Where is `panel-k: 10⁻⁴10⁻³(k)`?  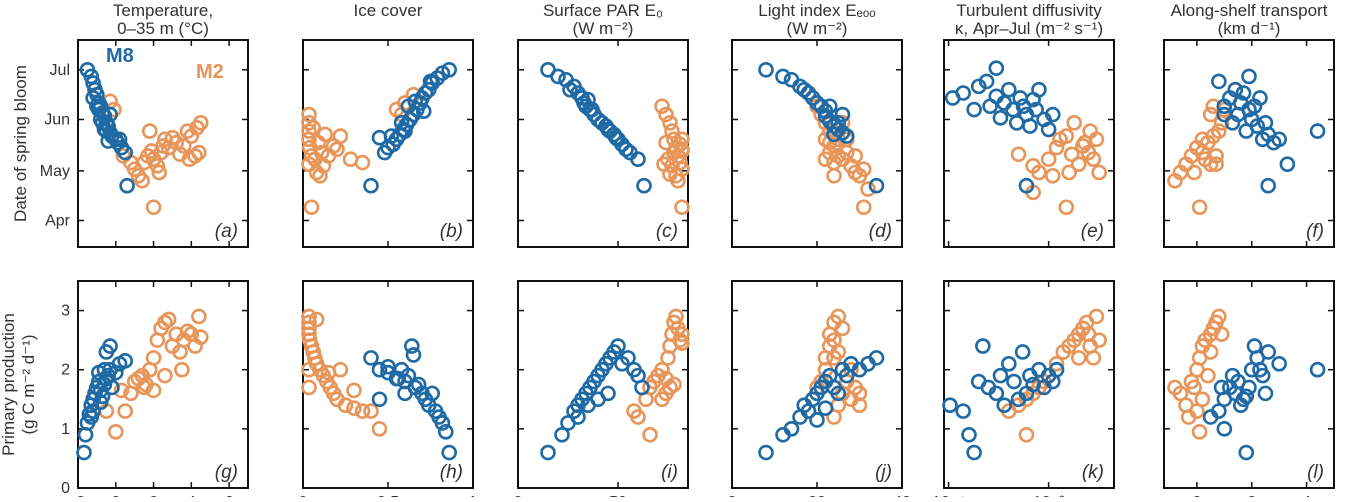
panel-k: 10⁻⁴10⁻³(k) is located at coordinates (1023, 391).